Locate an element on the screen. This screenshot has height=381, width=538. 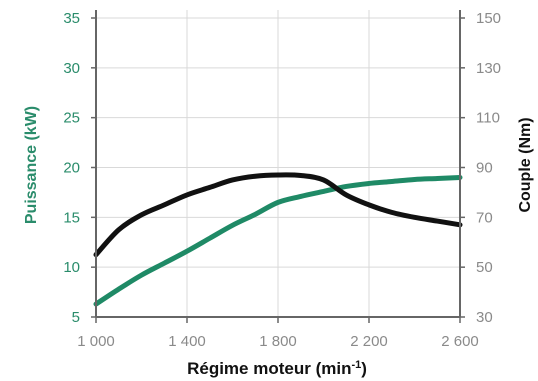
x-axis-label-superscript: -1 is located at coordinates (356, 365).